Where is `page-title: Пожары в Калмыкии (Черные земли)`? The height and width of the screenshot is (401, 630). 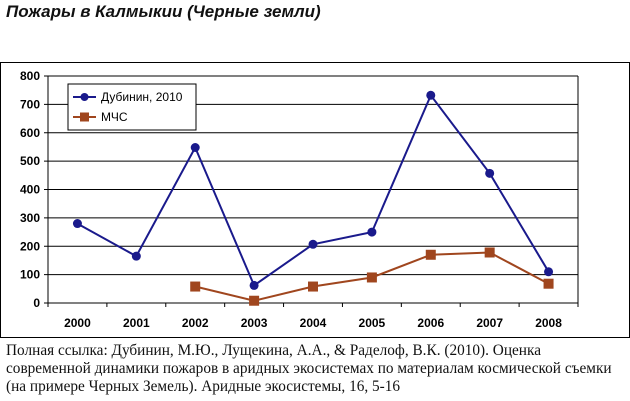
page-title: Пожары в Калмыкии (Черные земли) is located at coordinates (163, 11).